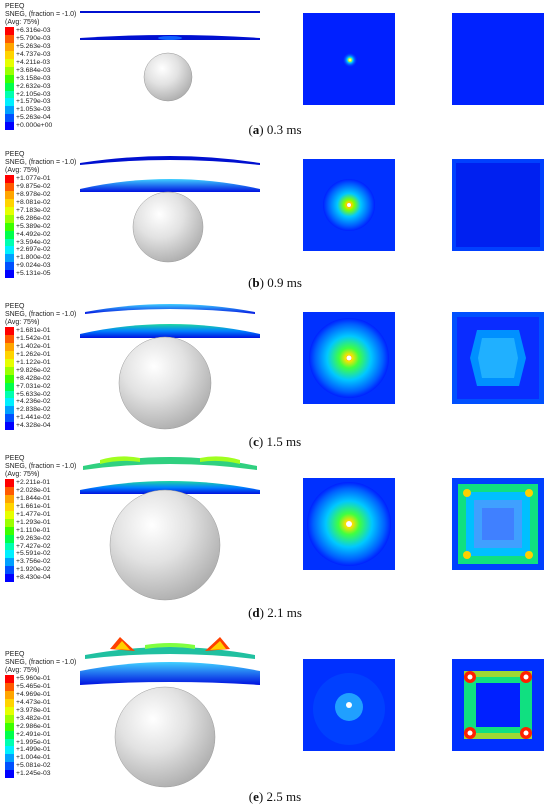 The height and width of the screenshot is (810, 550). Describe the element at coordinates (33, 226) in the screenshot. I see `legend-value: +5.389e-02` at that location.